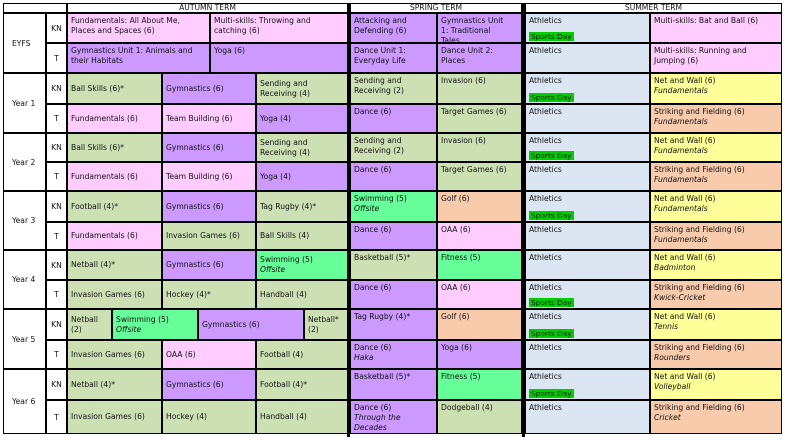  I want to click on activity-sublabel: Through the Decades, so click(377, 422).